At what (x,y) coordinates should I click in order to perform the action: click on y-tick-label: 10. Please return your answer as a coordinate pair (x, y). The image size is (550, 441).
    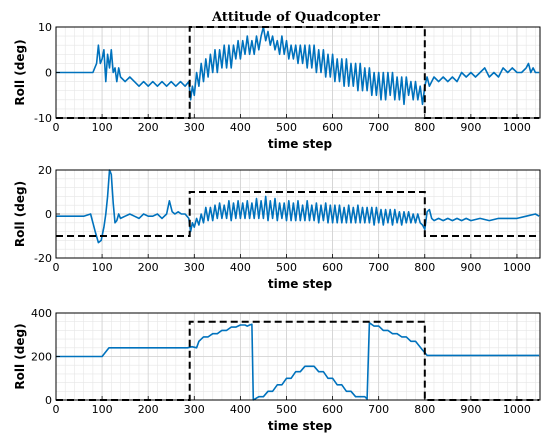
    Looking at the image, I should click on (45, 27).